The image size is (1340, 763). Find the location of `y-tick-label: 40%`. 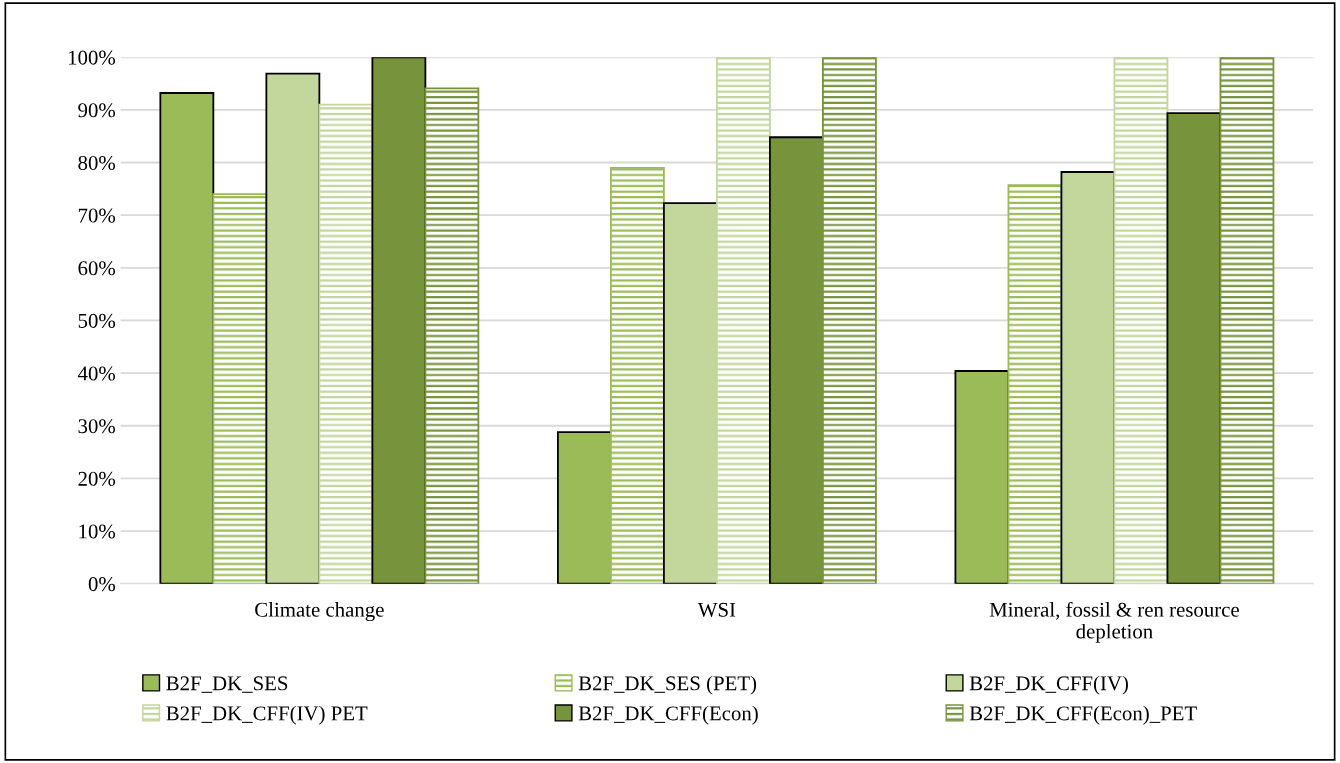

y-tick-label: 40% is located at coordinates (96, 373).